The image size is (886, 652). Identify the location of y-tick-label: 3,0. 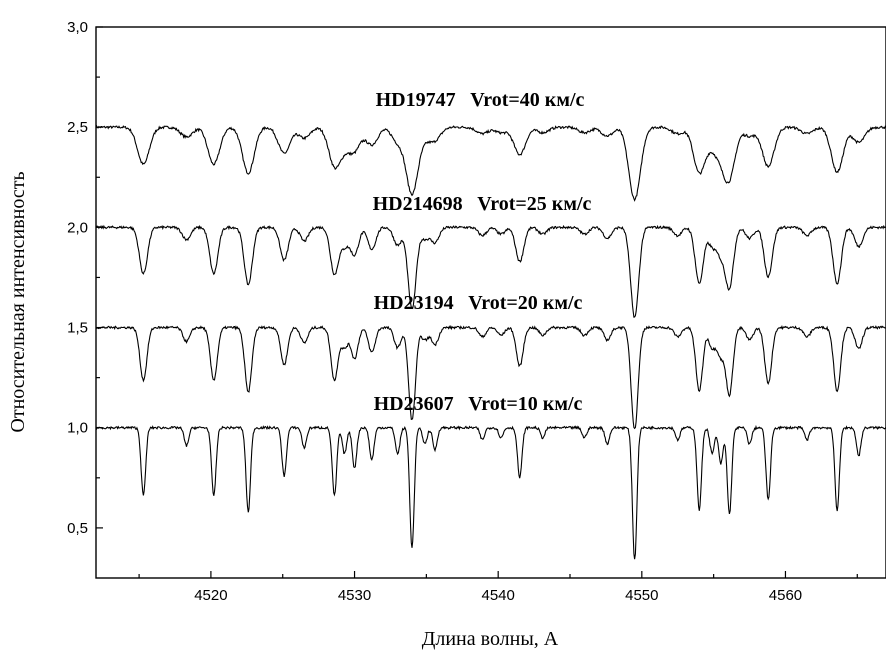
(77, 27).